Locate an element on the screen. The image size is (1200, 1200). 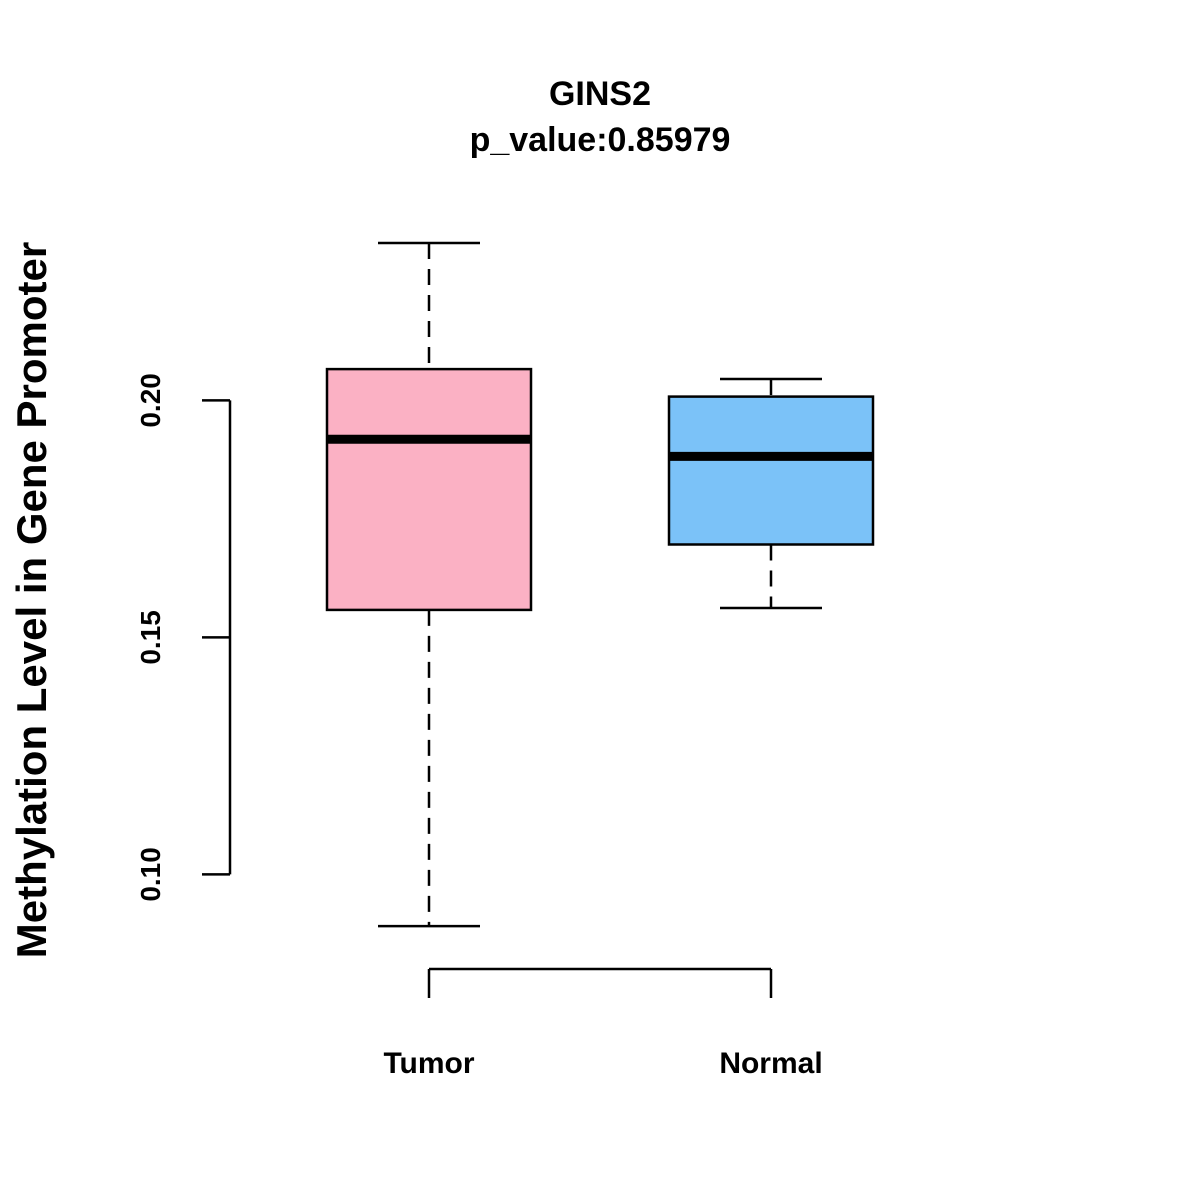
iqr-box-tumor is located at coordinates (429, 489).